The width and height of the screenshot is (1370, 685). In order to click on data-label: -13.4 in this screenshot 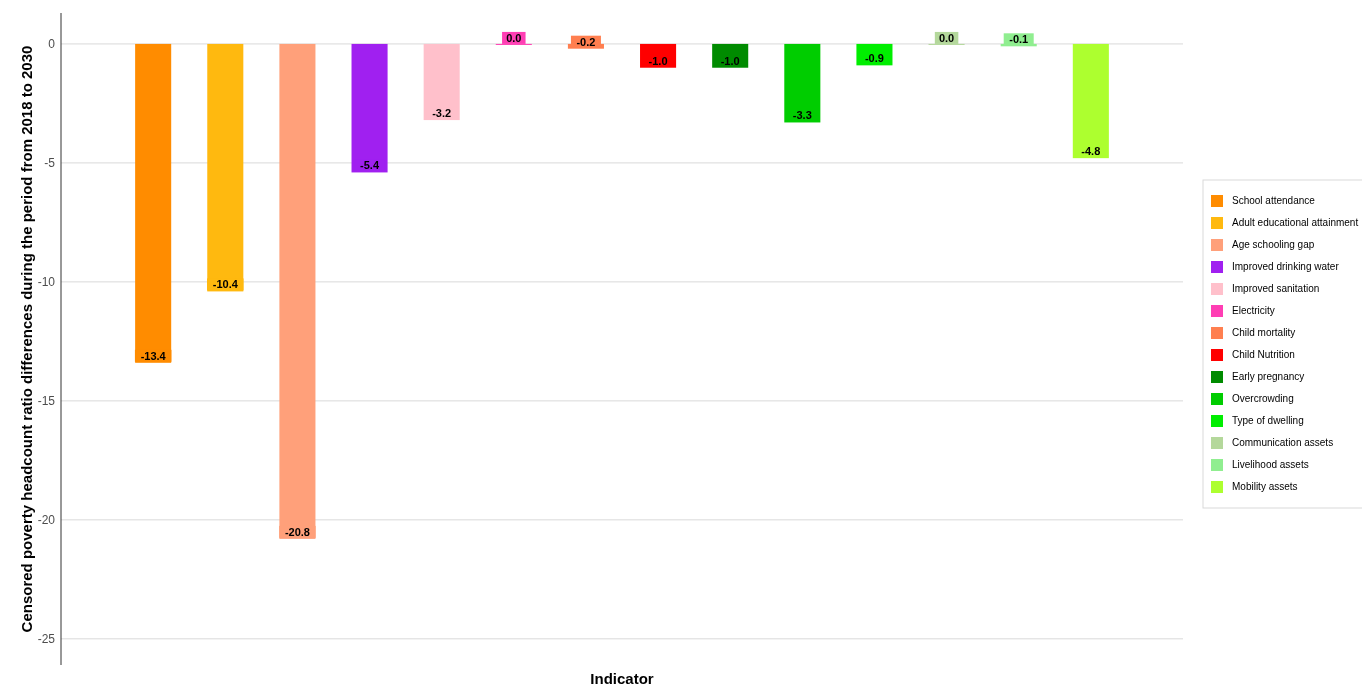, I will do `click(153, 355)`.